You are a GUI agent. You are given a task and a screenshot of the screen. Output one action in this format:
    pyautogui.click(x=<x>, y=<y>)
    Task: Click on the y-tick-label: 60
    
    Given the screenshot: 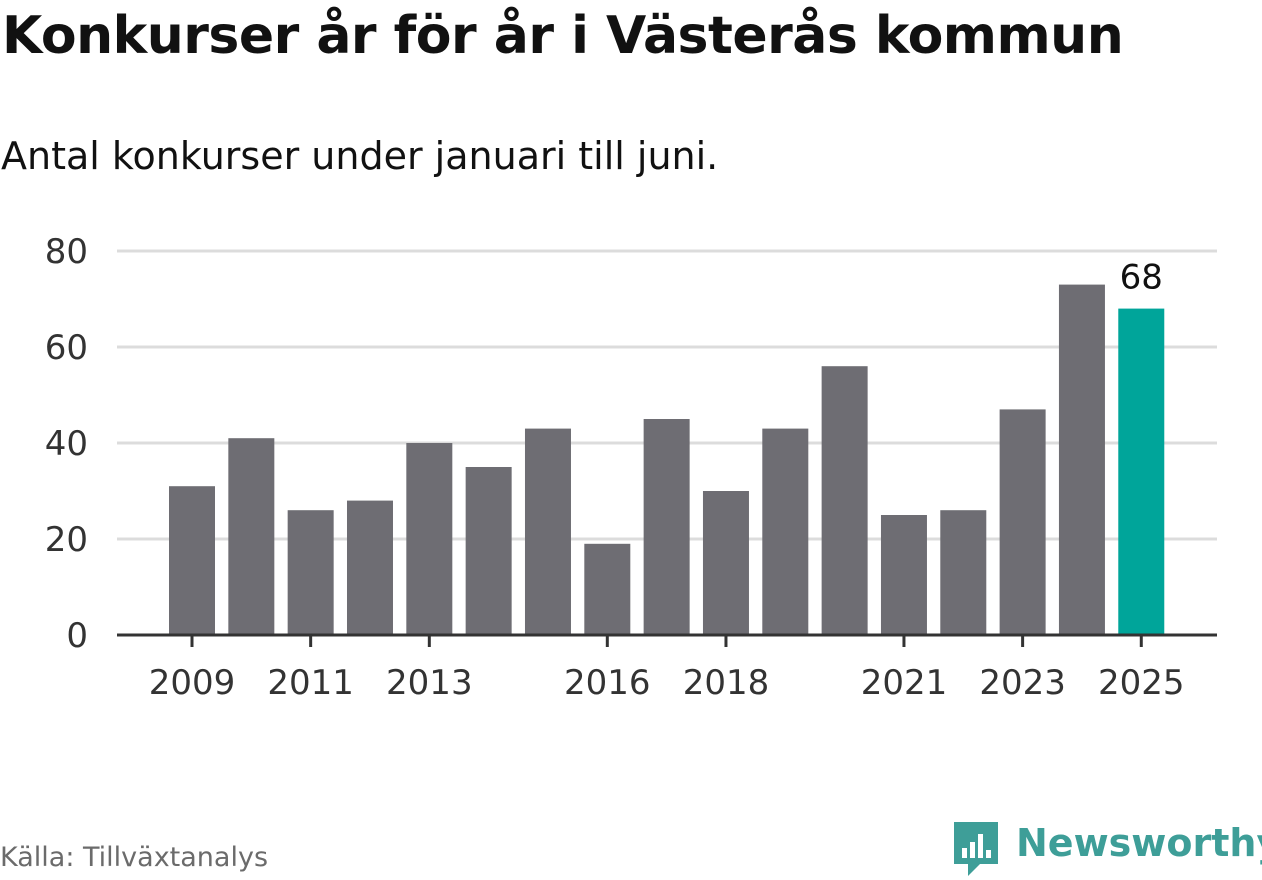 What is the action you would take?
    pyautogui.click(x=66, y=348)
    